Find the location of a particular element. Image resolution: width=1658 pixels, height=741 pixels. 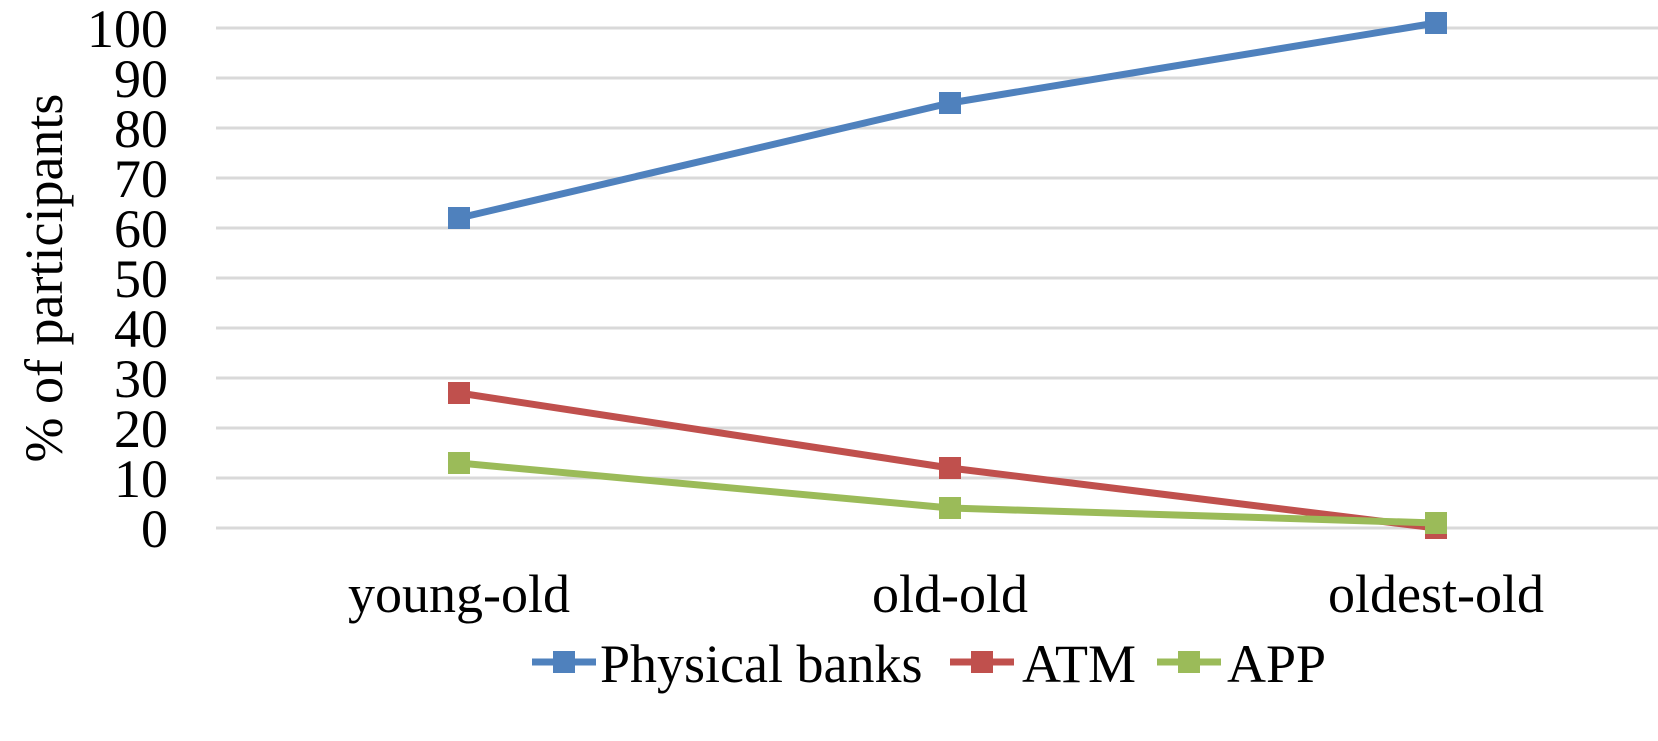

y-tick-label: 50 is located at coordinates (141, 279).